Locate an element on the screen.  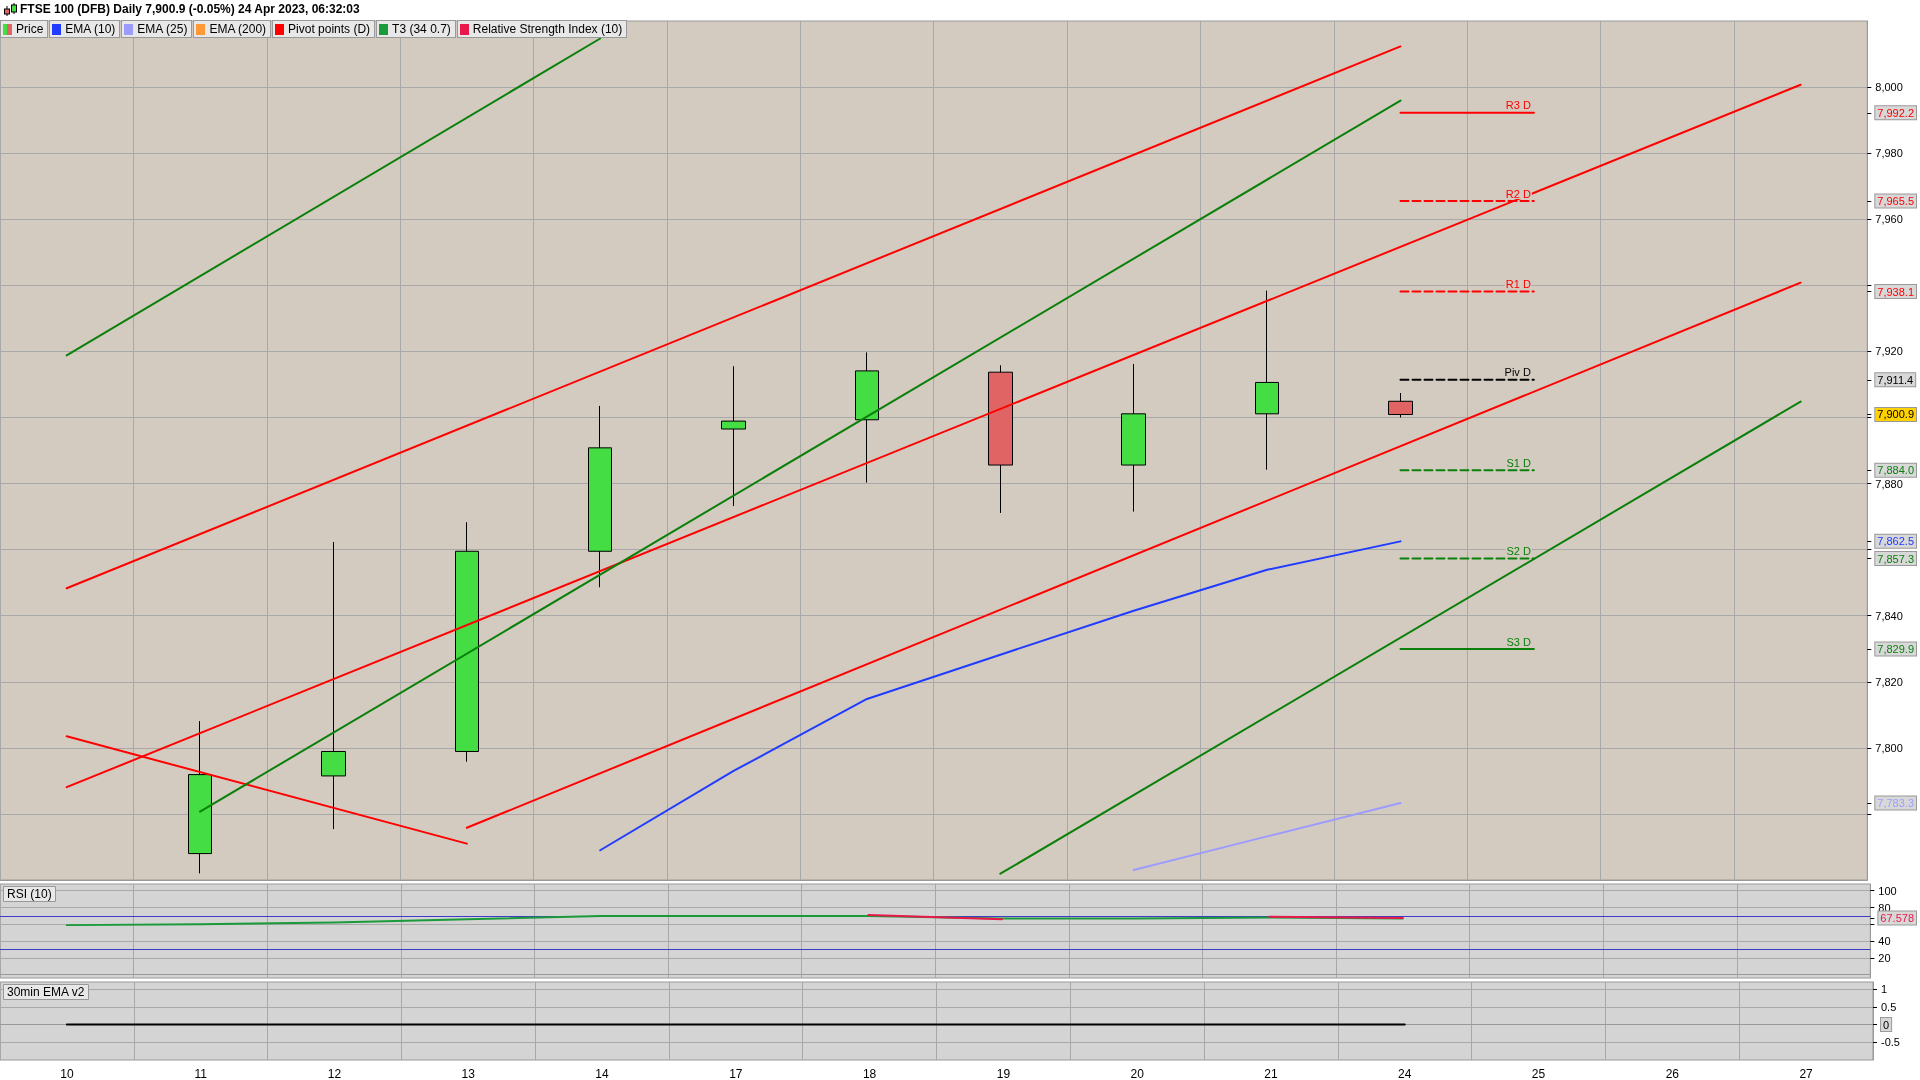
annotation: R3 D is located at coordinates (1518, 105).